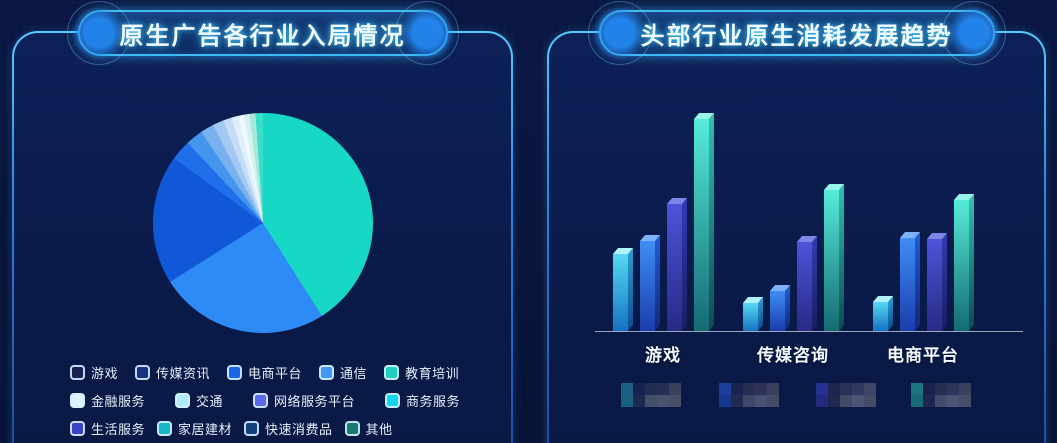  I want to click on legend-item-教育培训: 教育培训, so click(421, 372).